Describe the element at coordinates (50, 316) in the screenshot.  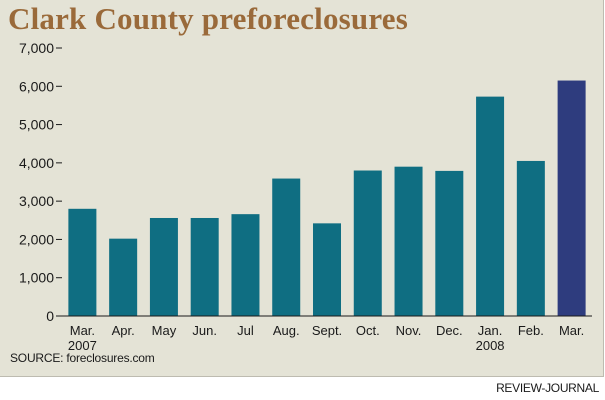
I see `y-tick-label: 0` at that location.